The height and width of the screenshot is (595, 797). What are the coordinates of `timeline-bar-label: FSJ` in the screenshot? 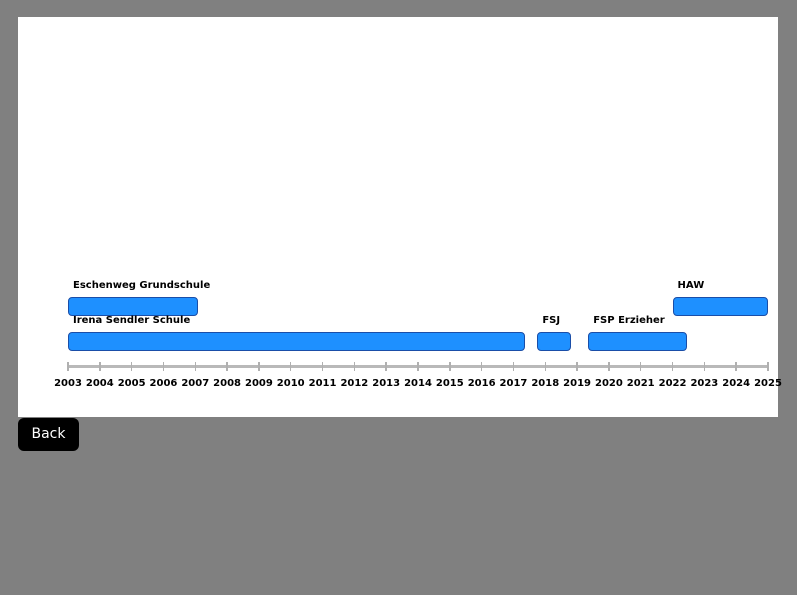 It's located at (551, 320).